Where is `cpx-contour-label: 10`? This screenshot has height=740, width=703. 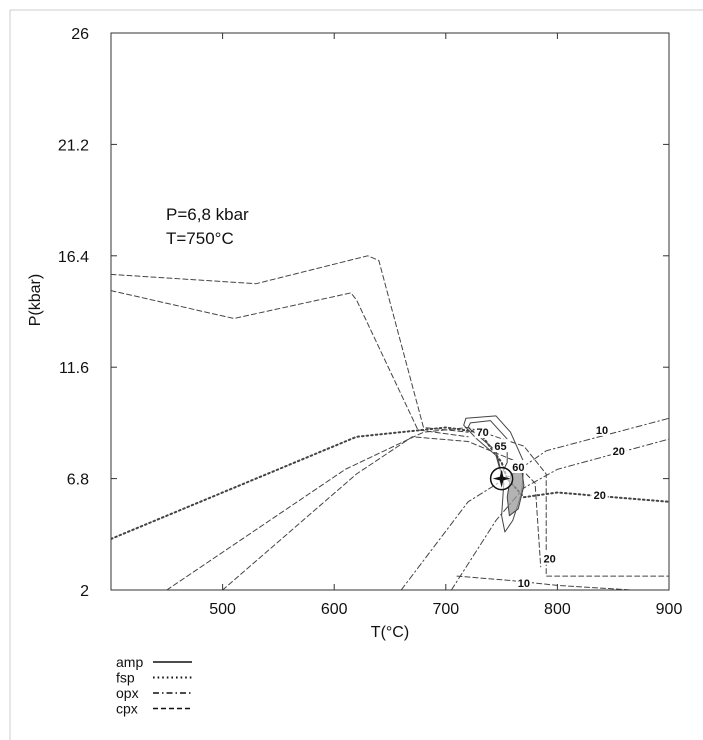
cpx-contour-label: 10 is located at coordinates (524, 584).